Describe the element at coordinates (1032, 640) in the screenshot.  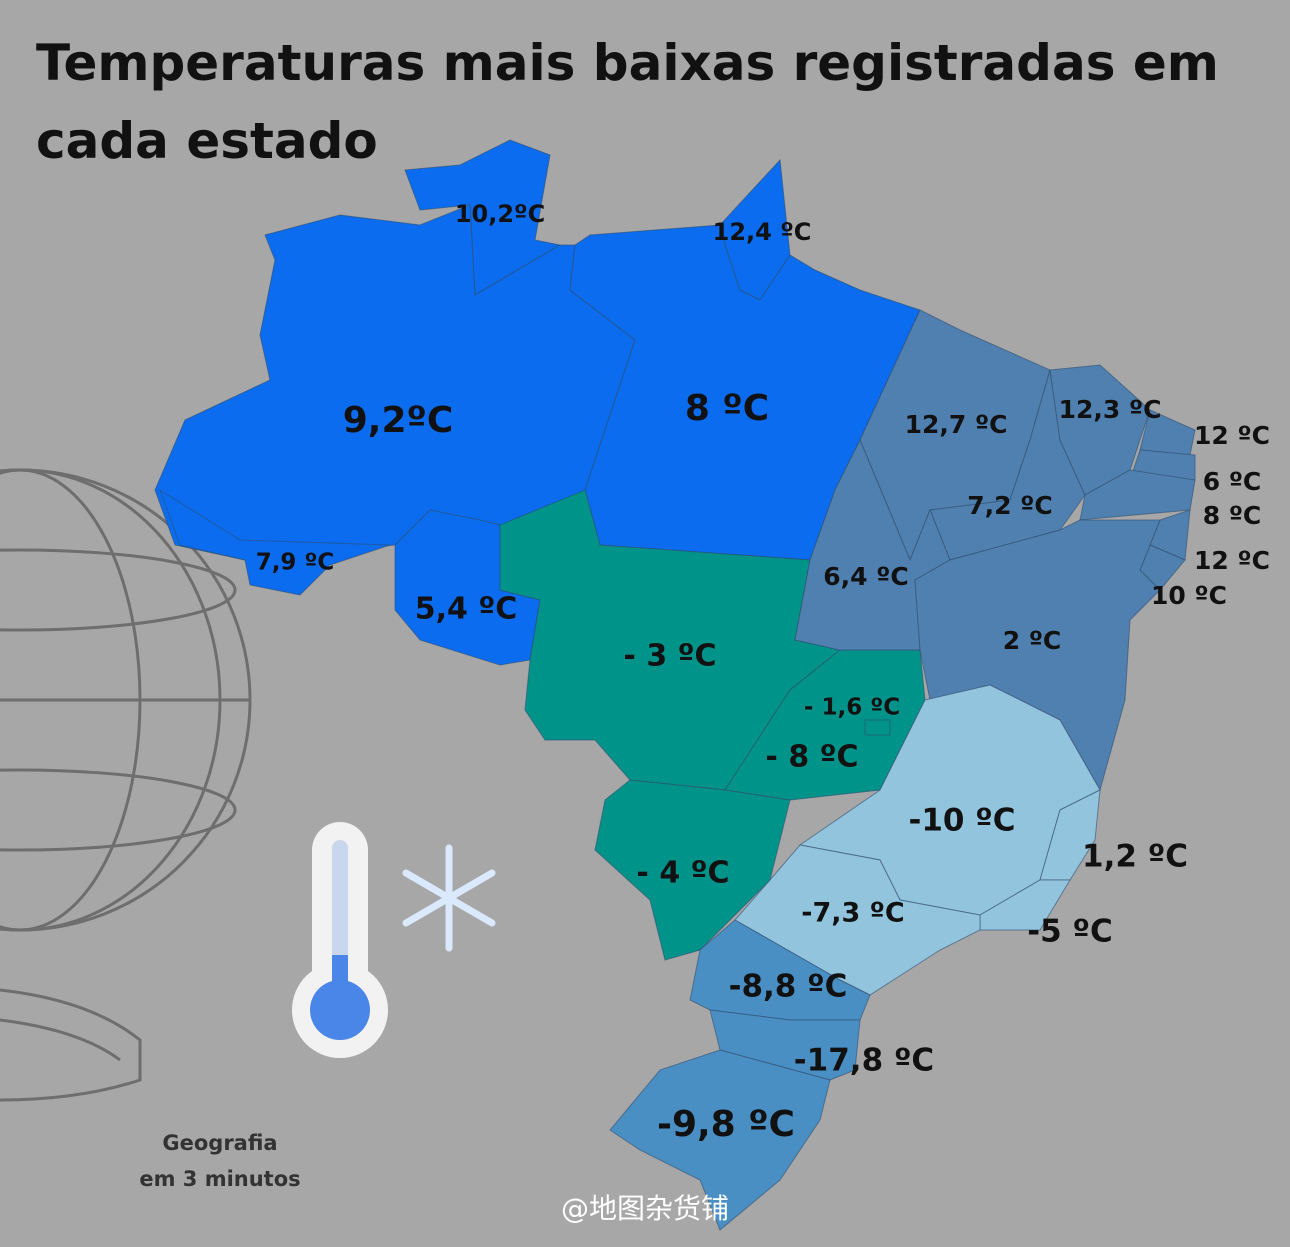
I see `temperature-label: 2 ºC` at that location.